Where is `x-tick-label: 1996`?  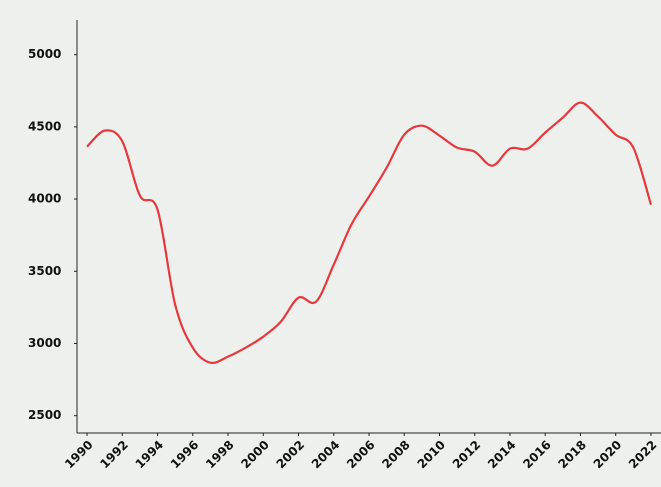 x-tick-label: 1996 is located at coordinates (185, 455).